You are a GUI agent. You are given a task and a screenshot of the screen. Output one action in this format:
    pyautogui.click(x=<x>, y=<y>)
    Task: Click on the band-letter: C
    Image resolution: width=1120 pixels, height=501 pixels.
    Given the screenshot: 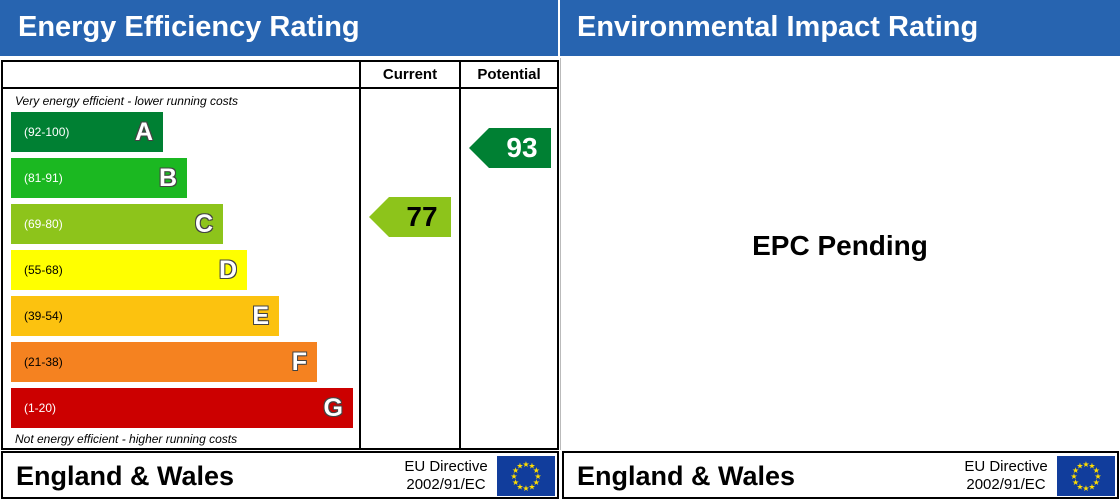 What is the action you would take?
    pyautogui.click(x=203, y=224)
    